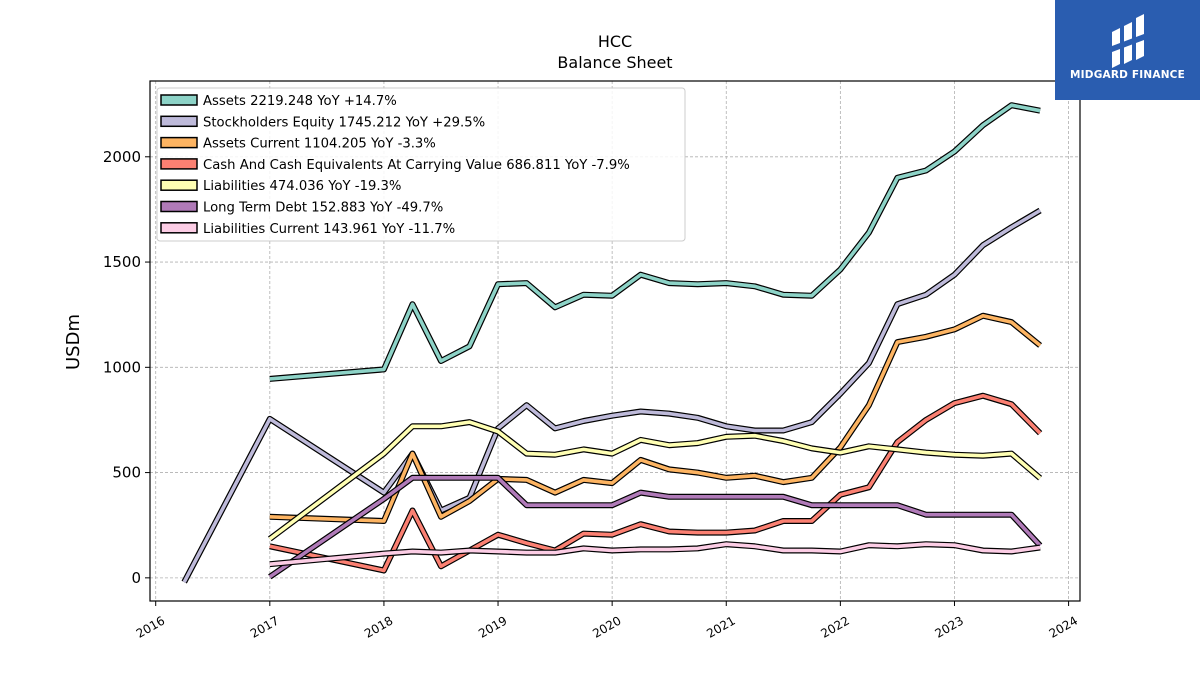  What do you see at coordinates (122, 262) in the screenshot?
I see `y-tick-label: 1500` at bounding box center [122, 262].